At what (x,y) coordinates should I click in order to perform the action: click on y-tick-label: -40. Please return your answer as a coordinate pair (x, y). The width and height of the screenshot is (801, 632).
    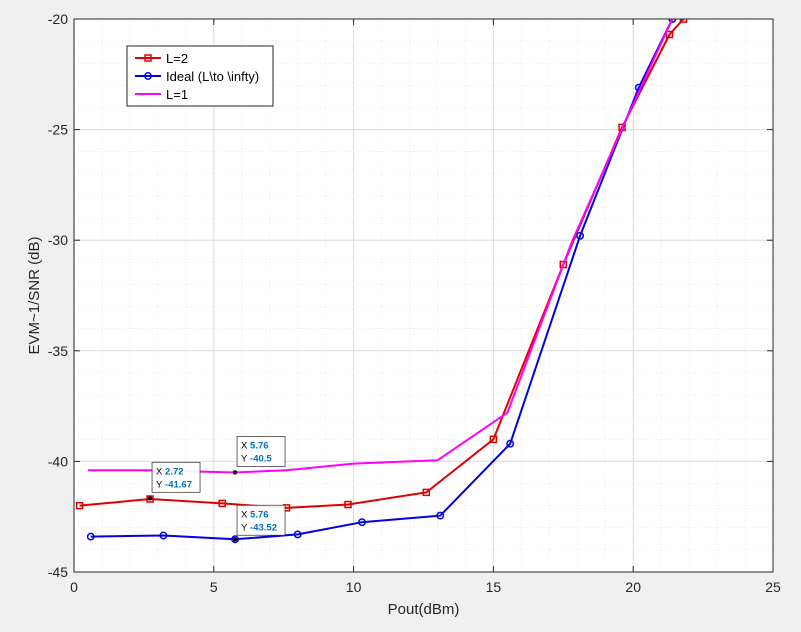
    Looking at the image, I should click on (58, 461).